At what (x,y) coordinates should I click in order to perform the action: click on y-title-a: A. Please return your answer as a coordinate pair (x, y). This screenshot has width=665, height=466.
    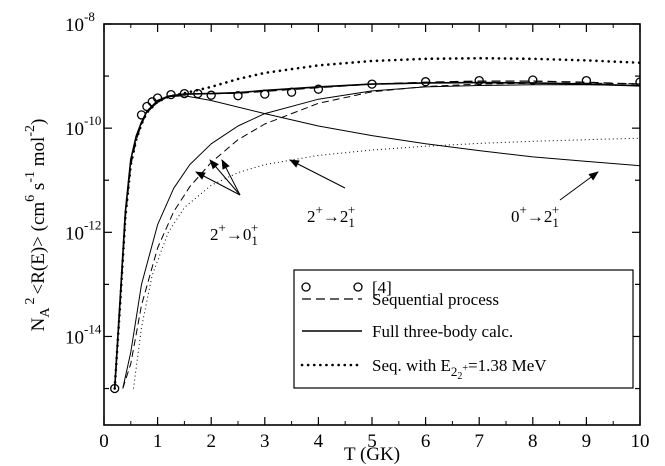
    Looking at the image, I should click on (45, 312).